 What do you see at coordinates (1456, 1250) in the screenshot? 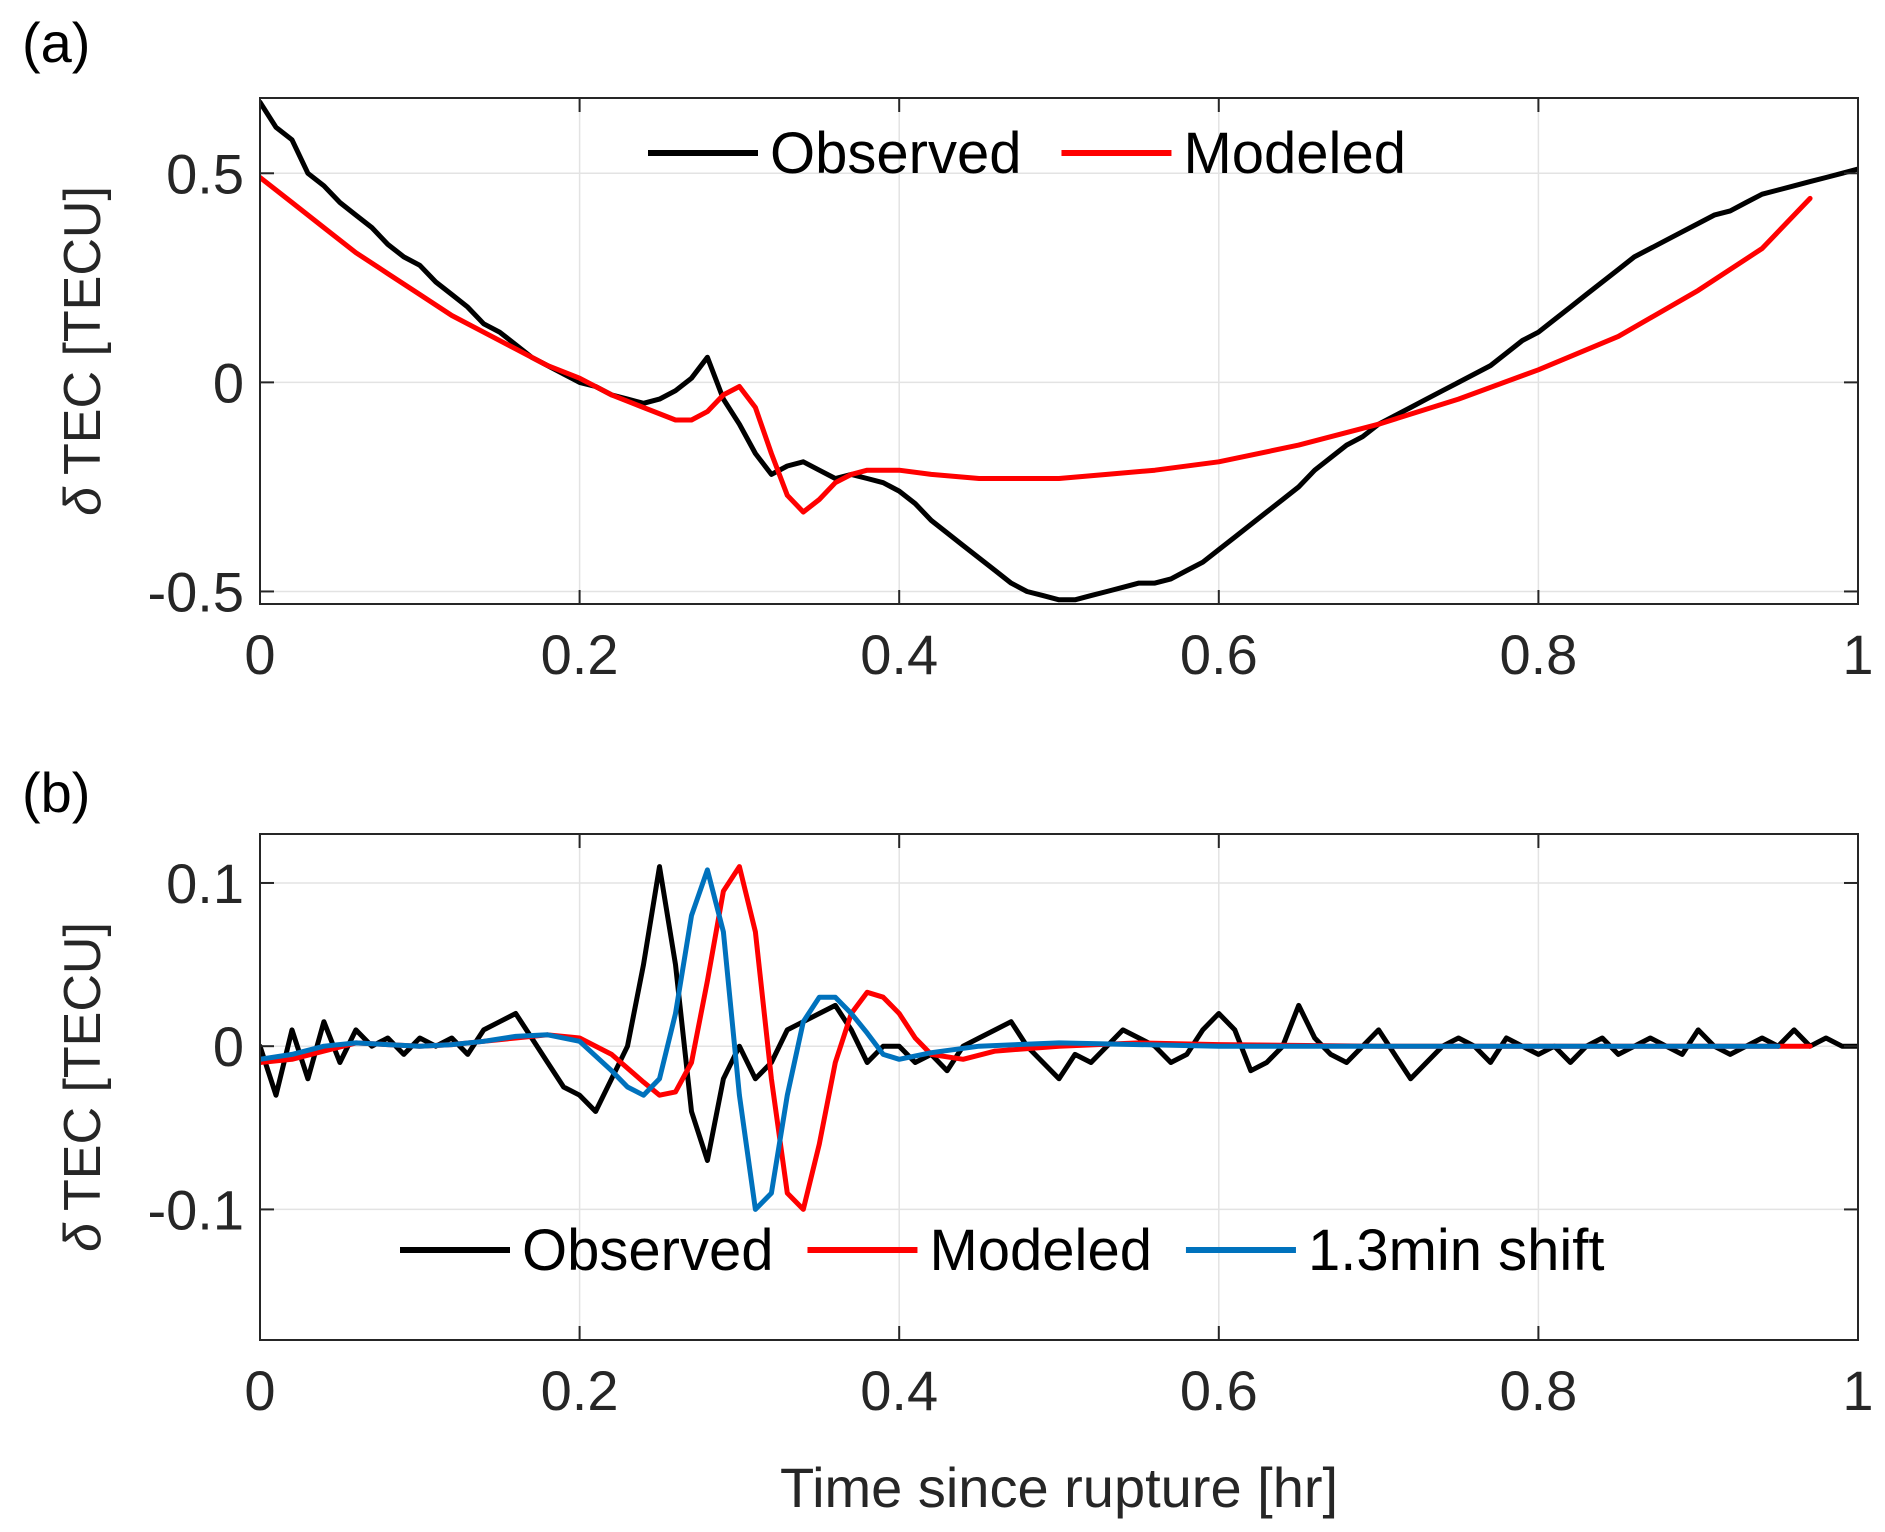
I see `legend-entry-label: 1.3min shift` at bounding box center [1456, 1250].